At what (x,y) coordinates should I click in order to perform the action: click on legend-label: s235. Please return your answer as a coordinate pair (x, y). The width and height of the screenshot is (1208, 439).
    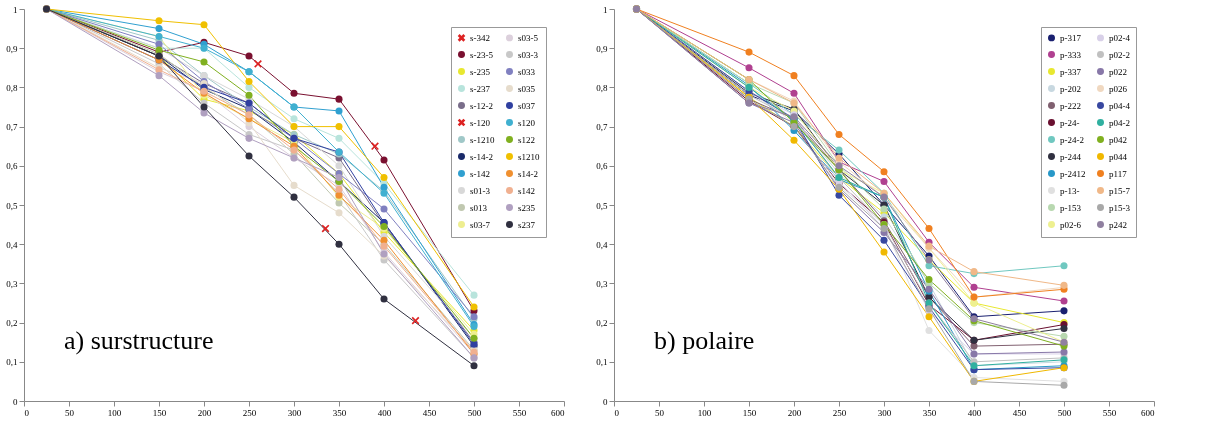
    Looking at the image, I should click on (527, 207).